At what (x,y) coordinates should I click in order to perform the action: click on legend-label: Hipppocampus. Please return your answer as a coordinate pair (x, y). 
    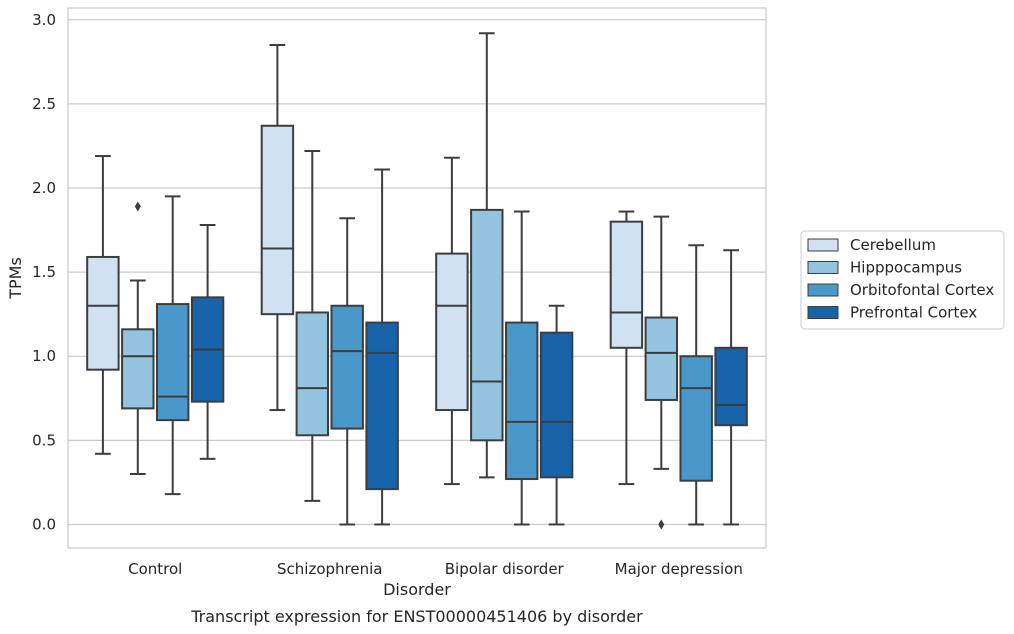
    Looking at the image, I should click on (906, 268).